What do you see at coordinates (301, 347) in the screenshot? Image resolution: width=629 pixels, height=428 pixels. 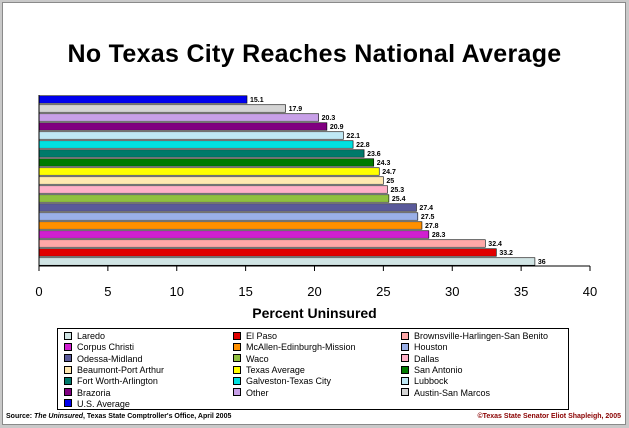 I see `legend-label: McAllen-Edinburgh-Mission` at bounding box center [301, 347].